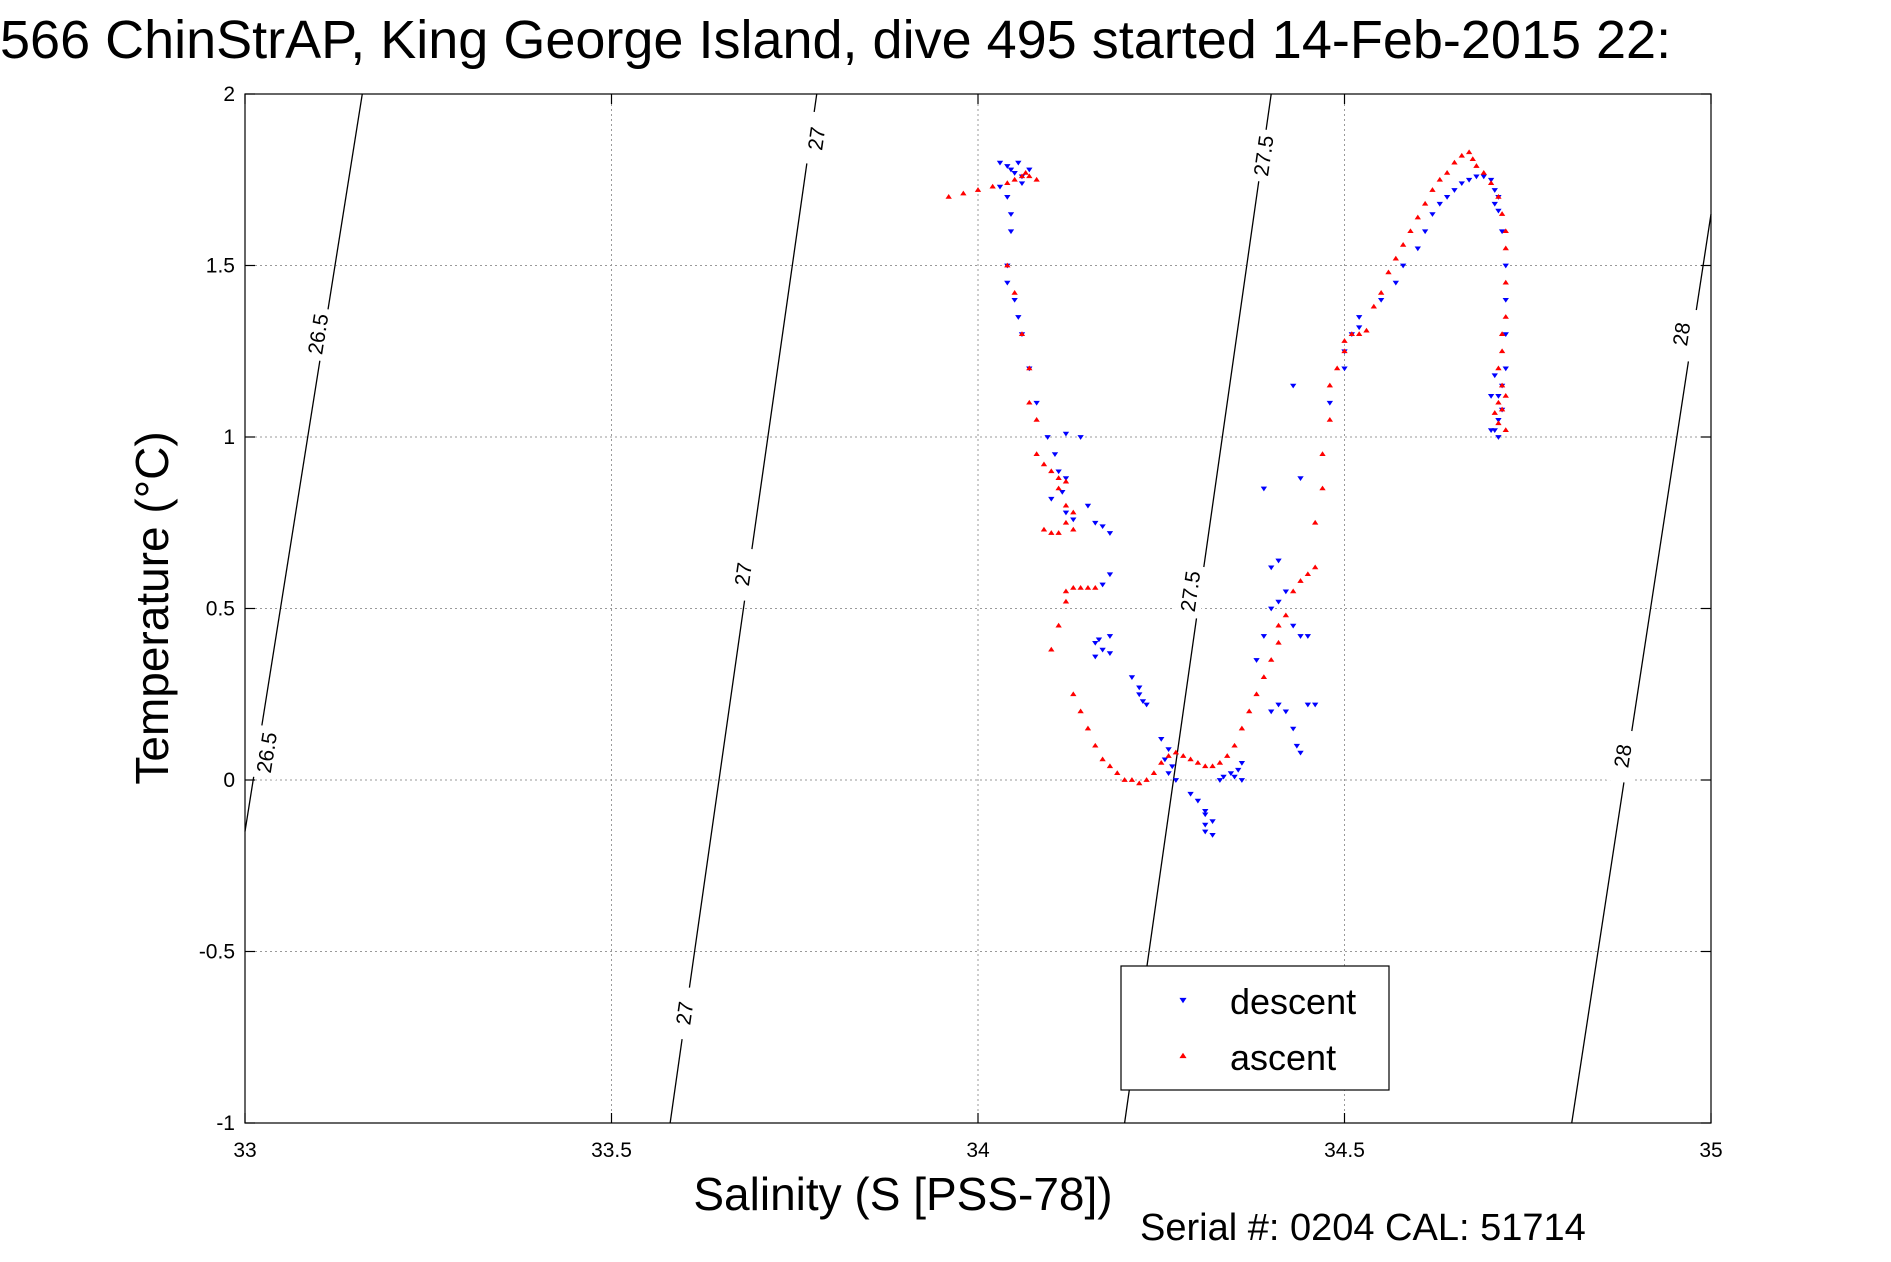 The image size is (1891, 1262). I want to click on x-tick-label: 35, so click(1710, 1150).